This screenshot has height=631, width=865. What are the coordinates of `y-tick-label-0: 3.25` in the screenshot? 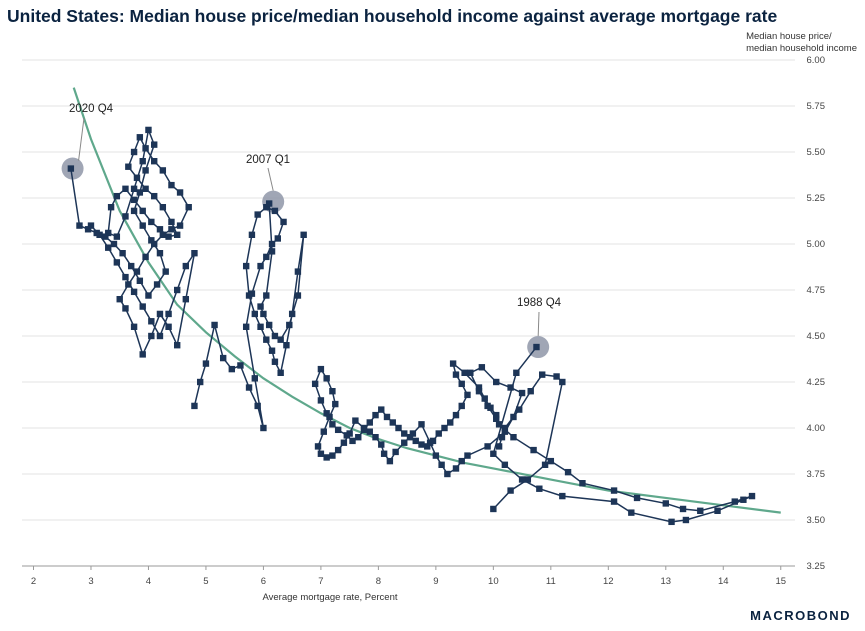 It's located at (816, 566).